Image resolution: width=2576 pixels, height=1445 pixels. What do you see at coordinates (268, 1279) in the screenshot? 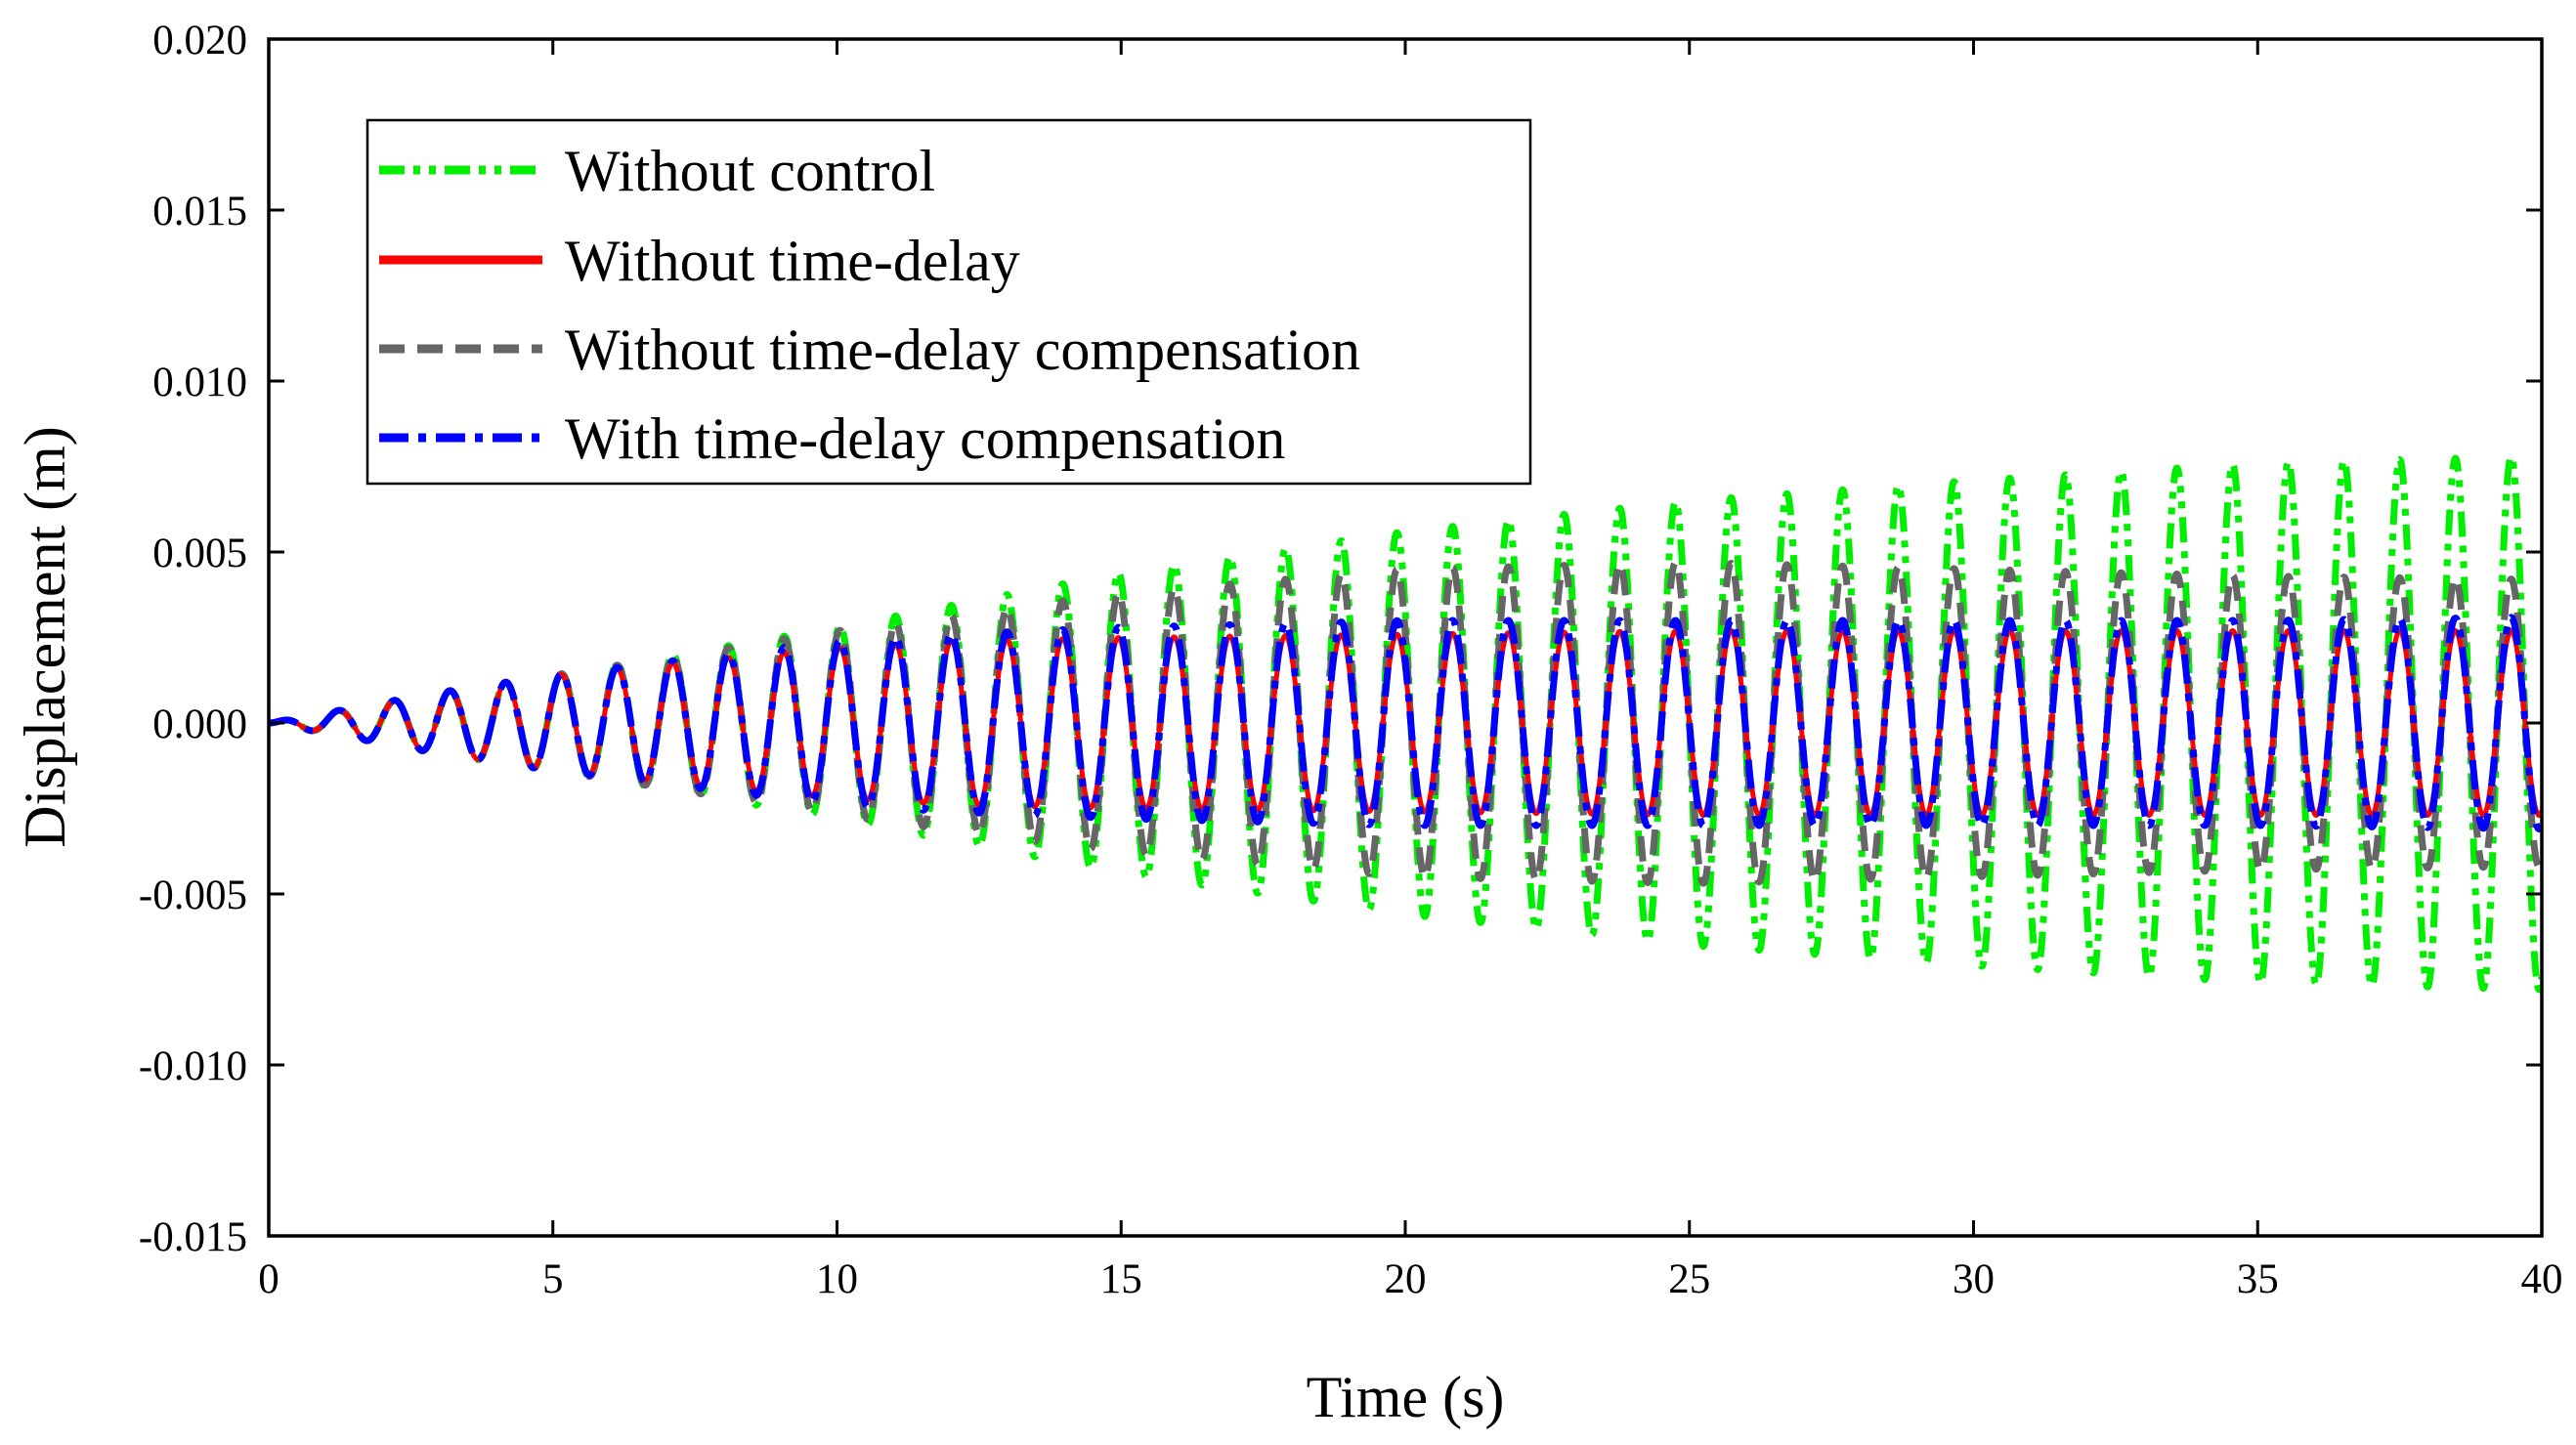
I see `x-tick-label: 0` at bounding box center [268, 1279].